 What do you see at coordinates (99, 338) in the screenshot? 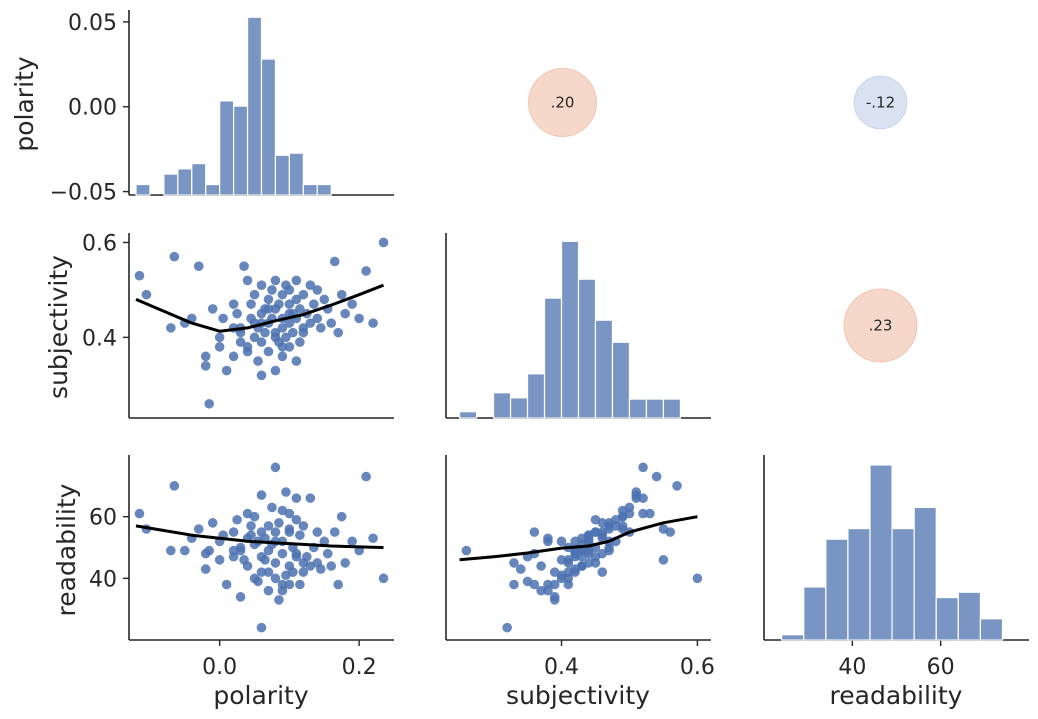
I see `ytick-subjectivity-0: 0.4` at bounding box center [99, 338].